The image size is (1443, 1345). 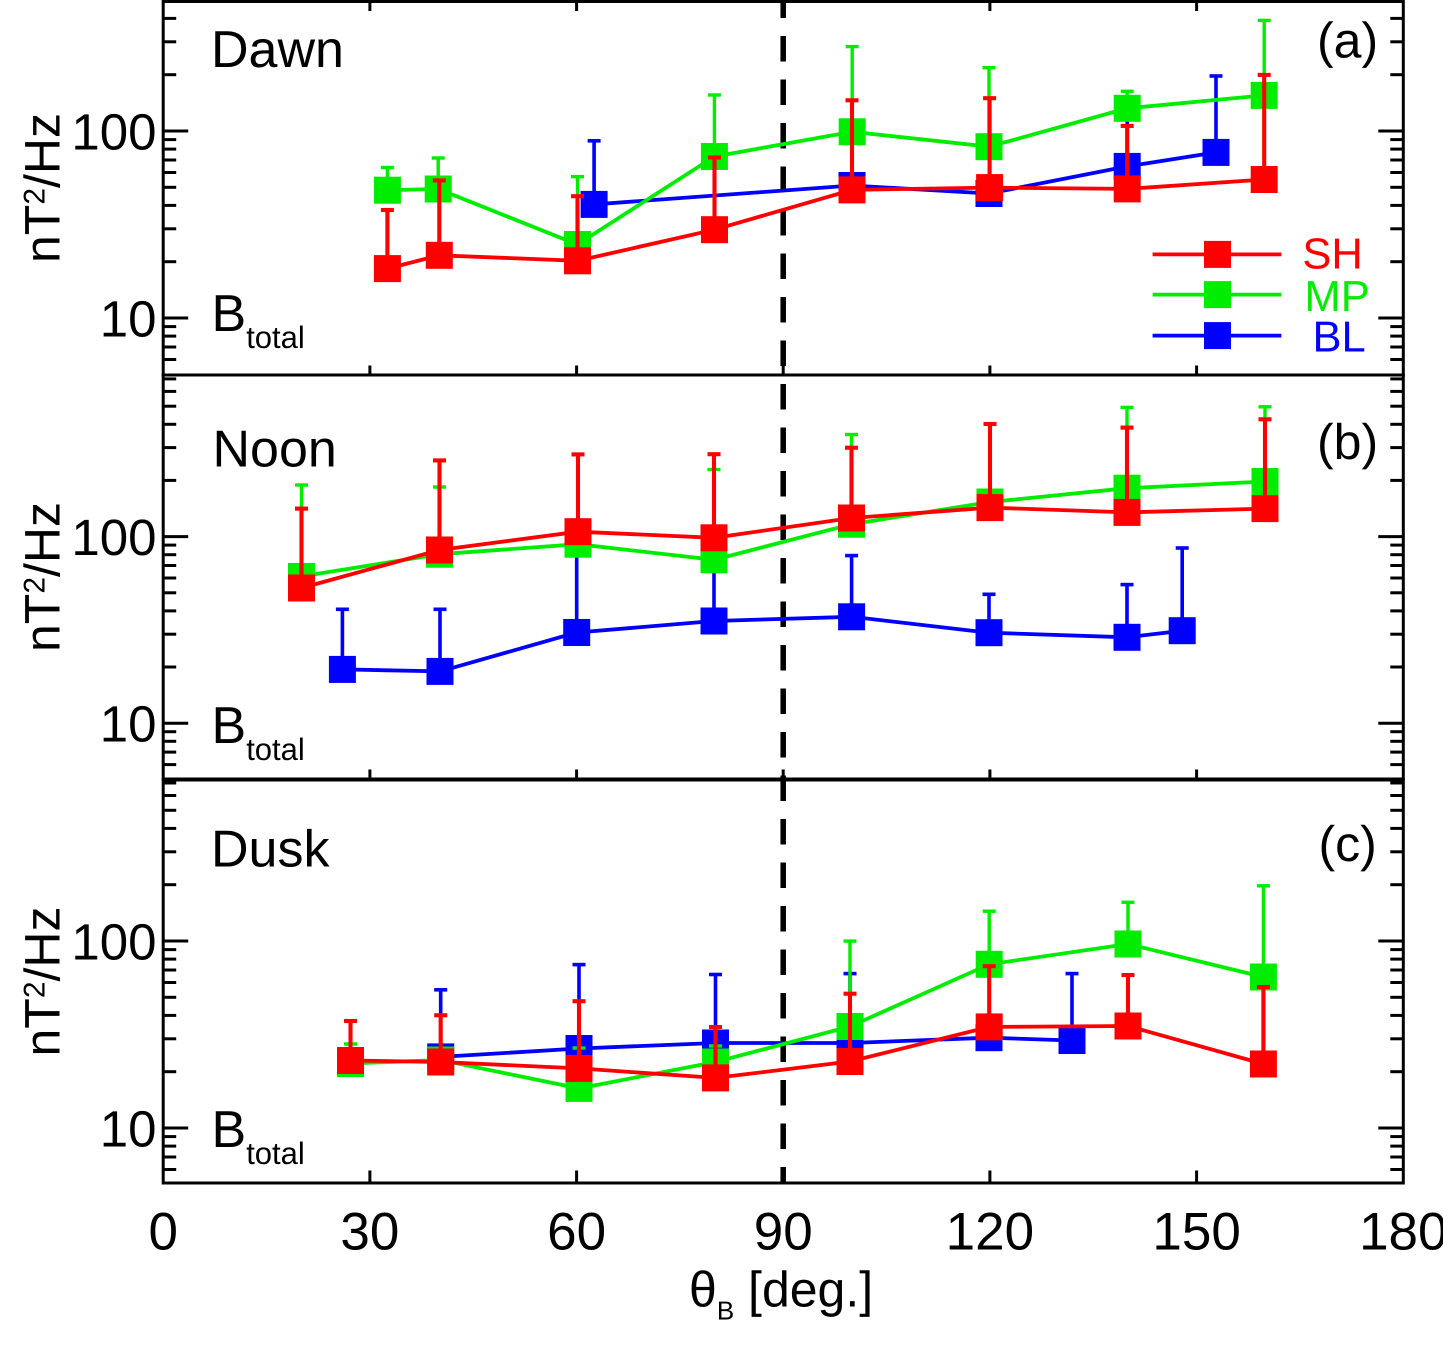 I want to click on svg-text: 30, so click(x=369, y=1232).